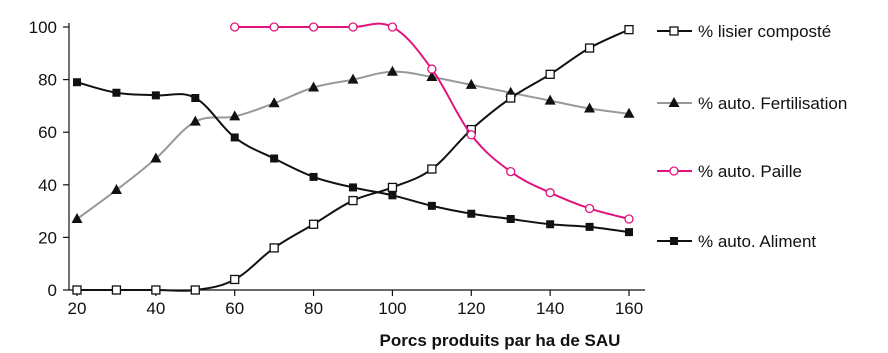  I want to click on y-tick-label: 100, so click(43, 27).